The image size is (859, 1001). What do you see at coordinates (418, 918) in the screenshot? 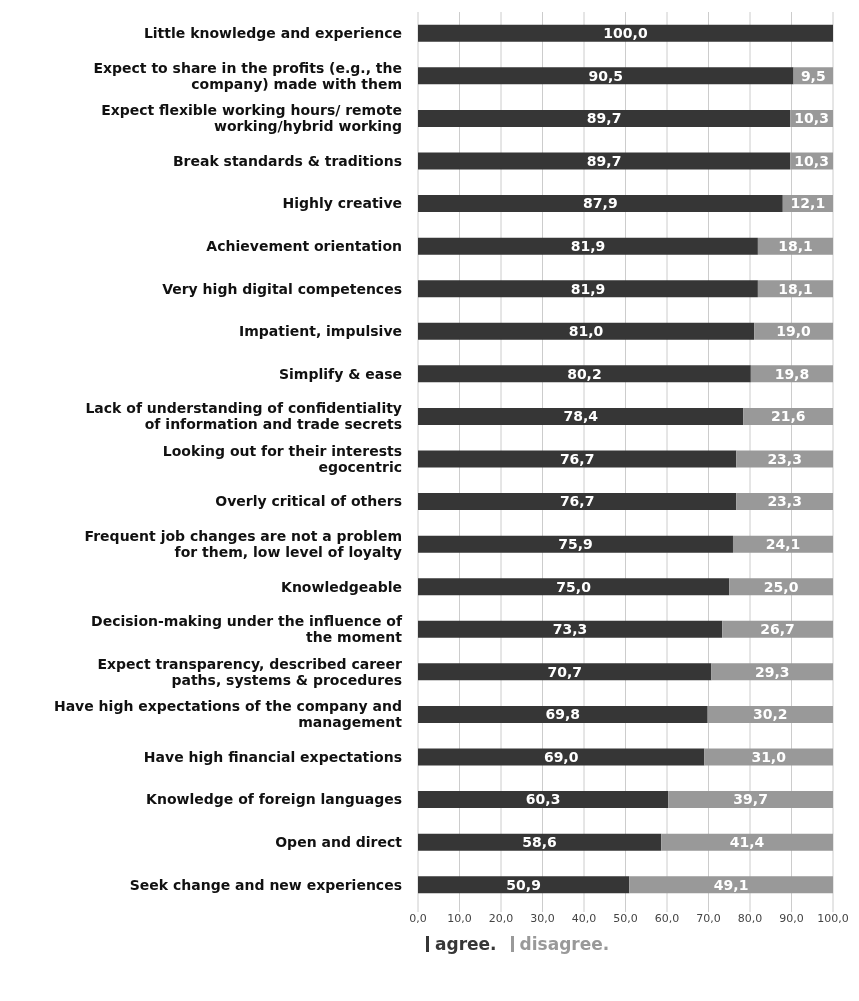
I see `x-tick-label: 0,0` at bounding box center [418, 918].